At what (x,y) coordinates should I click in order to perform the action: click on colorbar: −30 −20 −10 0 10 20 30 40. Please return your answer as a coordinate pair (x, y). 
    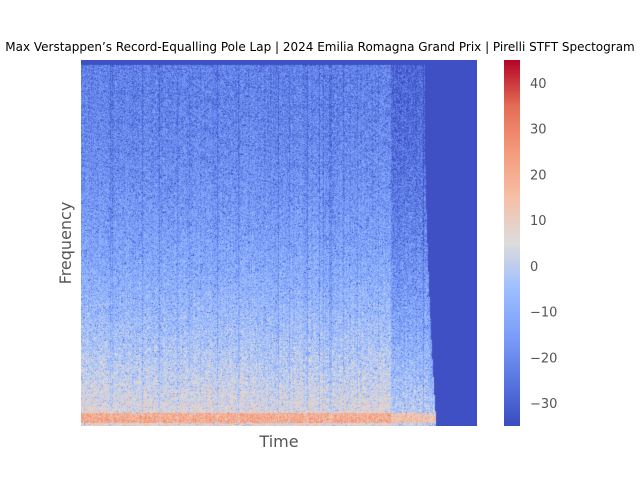
    Looking at the image, I should click on (530, 243).